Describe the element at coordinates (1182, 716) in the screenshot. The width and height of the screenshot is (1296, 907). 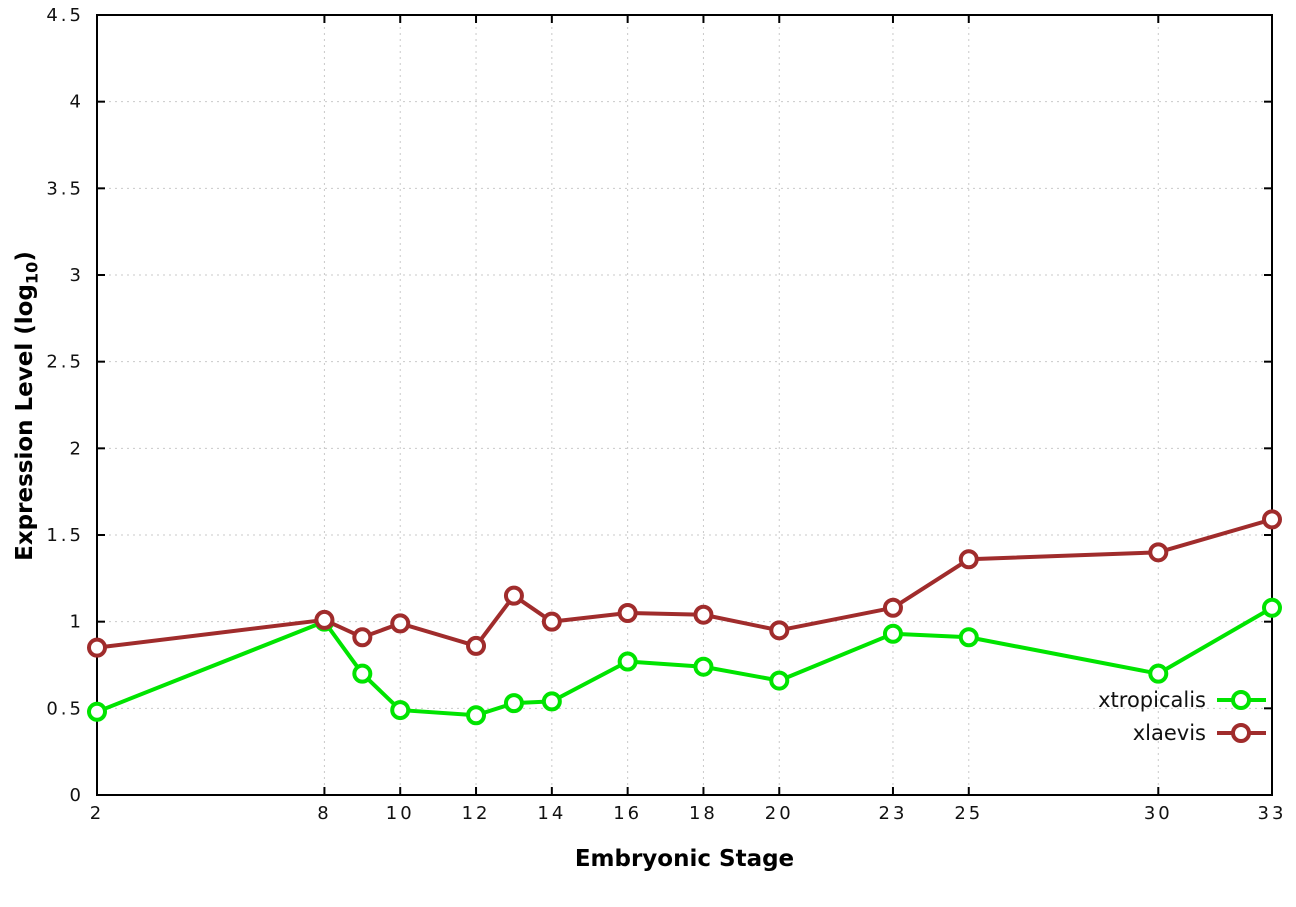
I see `legend: xtropicalis xlaevis` at that location.